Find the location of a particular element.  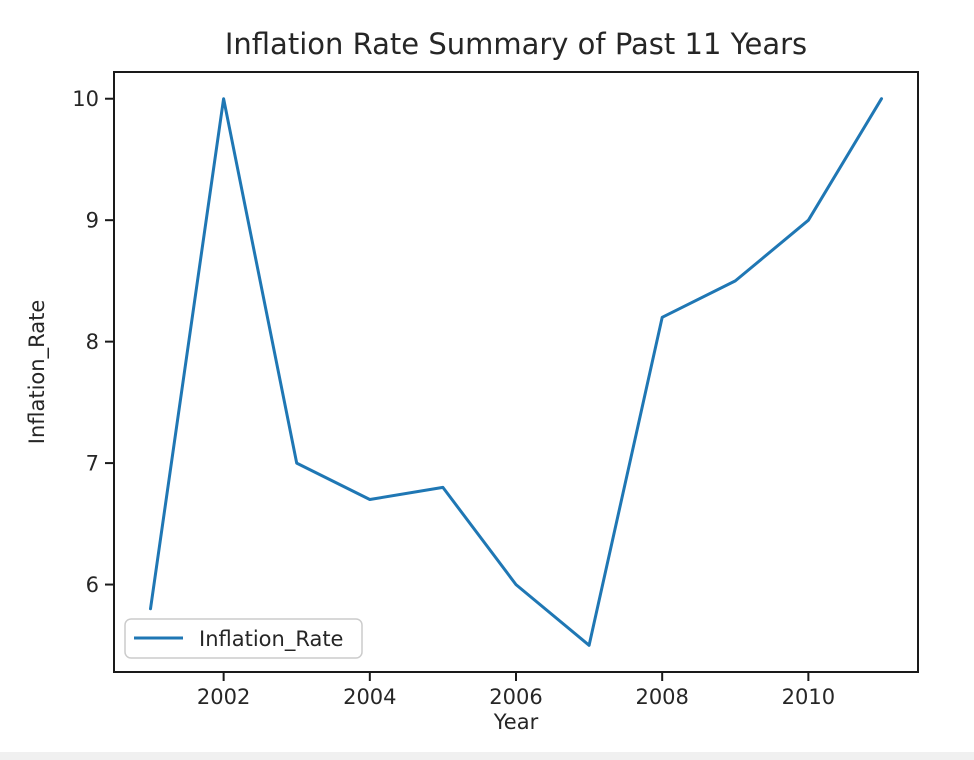

x-tick-label: 2002 is located at coordinates (223, 697).